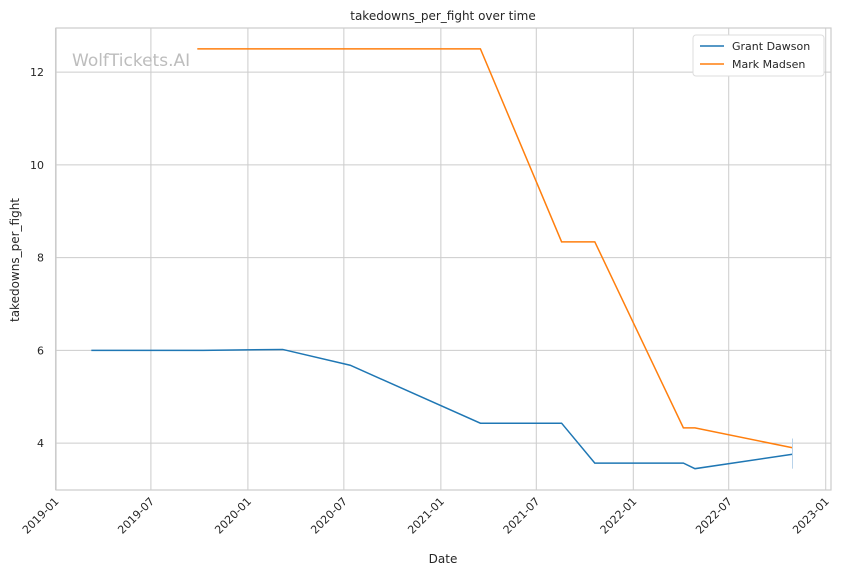 The width and height of the screenshot is (858, 575). I want to click on chart-title: takedowns_per_fight over time, so click(443, 16).